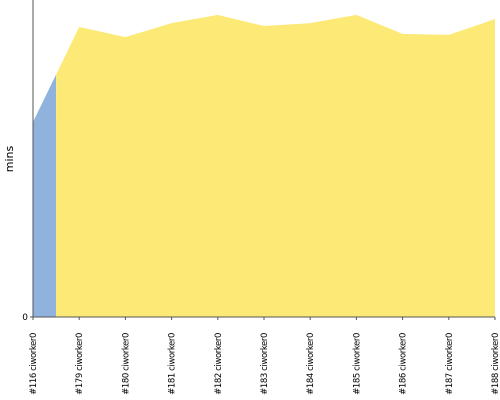 This screenshot has height=400, width=500. What do you see at coordinates (404, 364) in the screenshot?
I see `x-tick-label: #186 ciworker0` at bounding box center [404, 364].